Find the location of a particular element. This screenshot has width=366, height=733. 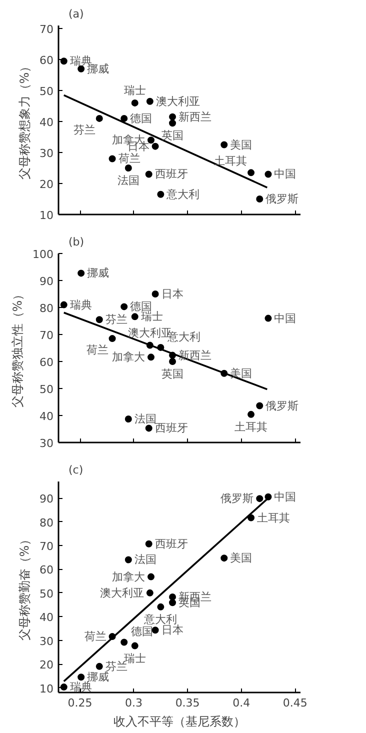

x-tick-label: 0.45 is located at coordinates (295, 703).